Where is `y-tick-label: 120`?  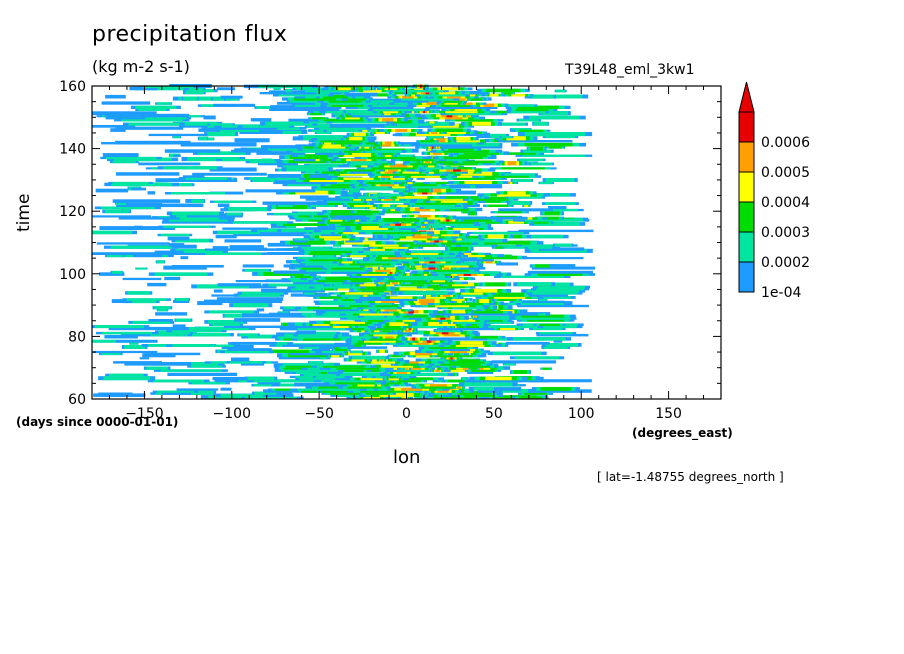
y-tick-label: 120 is located at coordinates (72, 212).